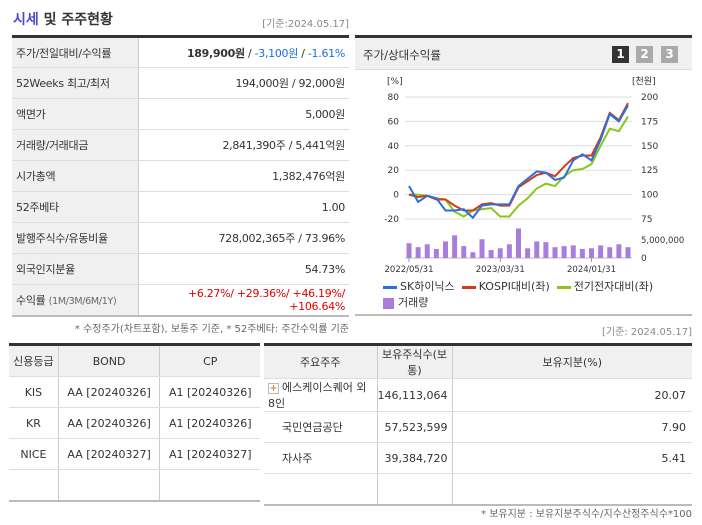  What do you see at coordinates (409, 270) in the screenshot?
I see `x-tick-label: 2022/05/31` at bounding box center [409, 270].